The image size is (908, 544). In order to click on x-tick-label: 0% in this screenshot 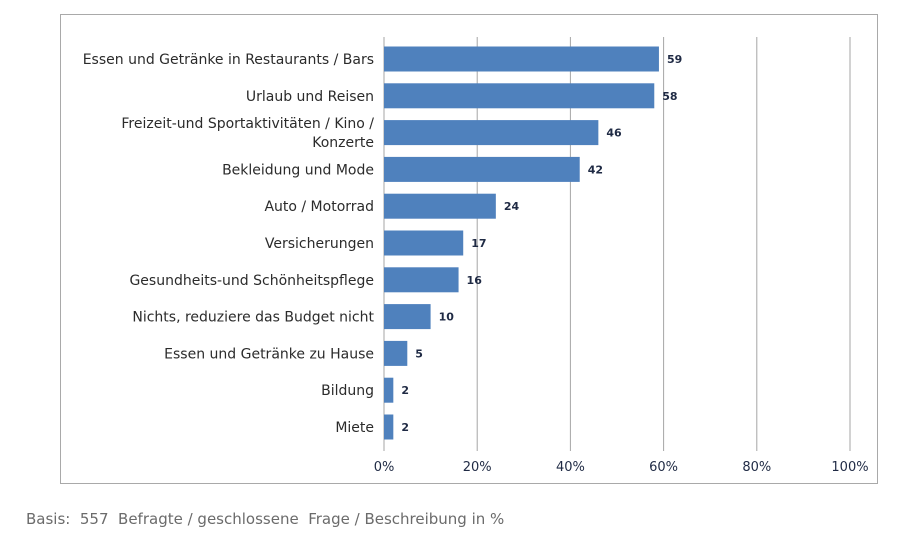, I will do `click(384, 467)`.